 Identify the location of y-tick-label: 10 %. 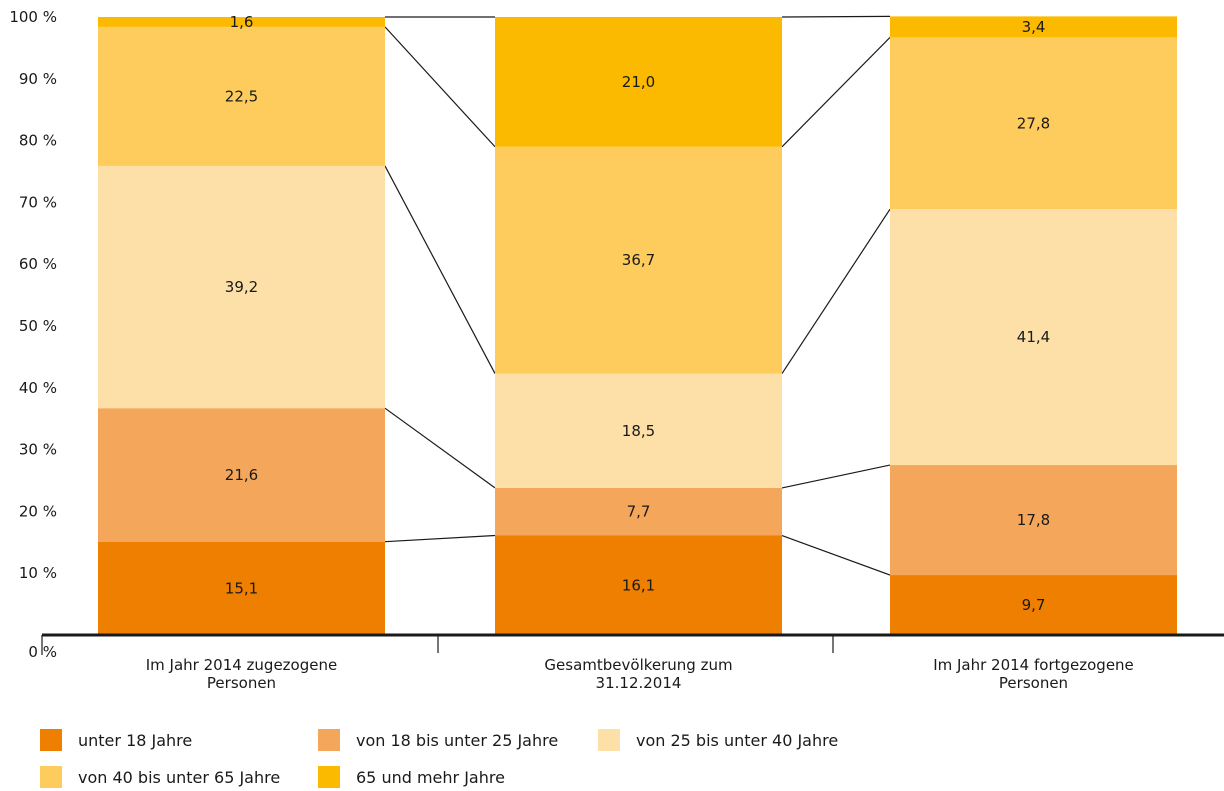
(38, 573).